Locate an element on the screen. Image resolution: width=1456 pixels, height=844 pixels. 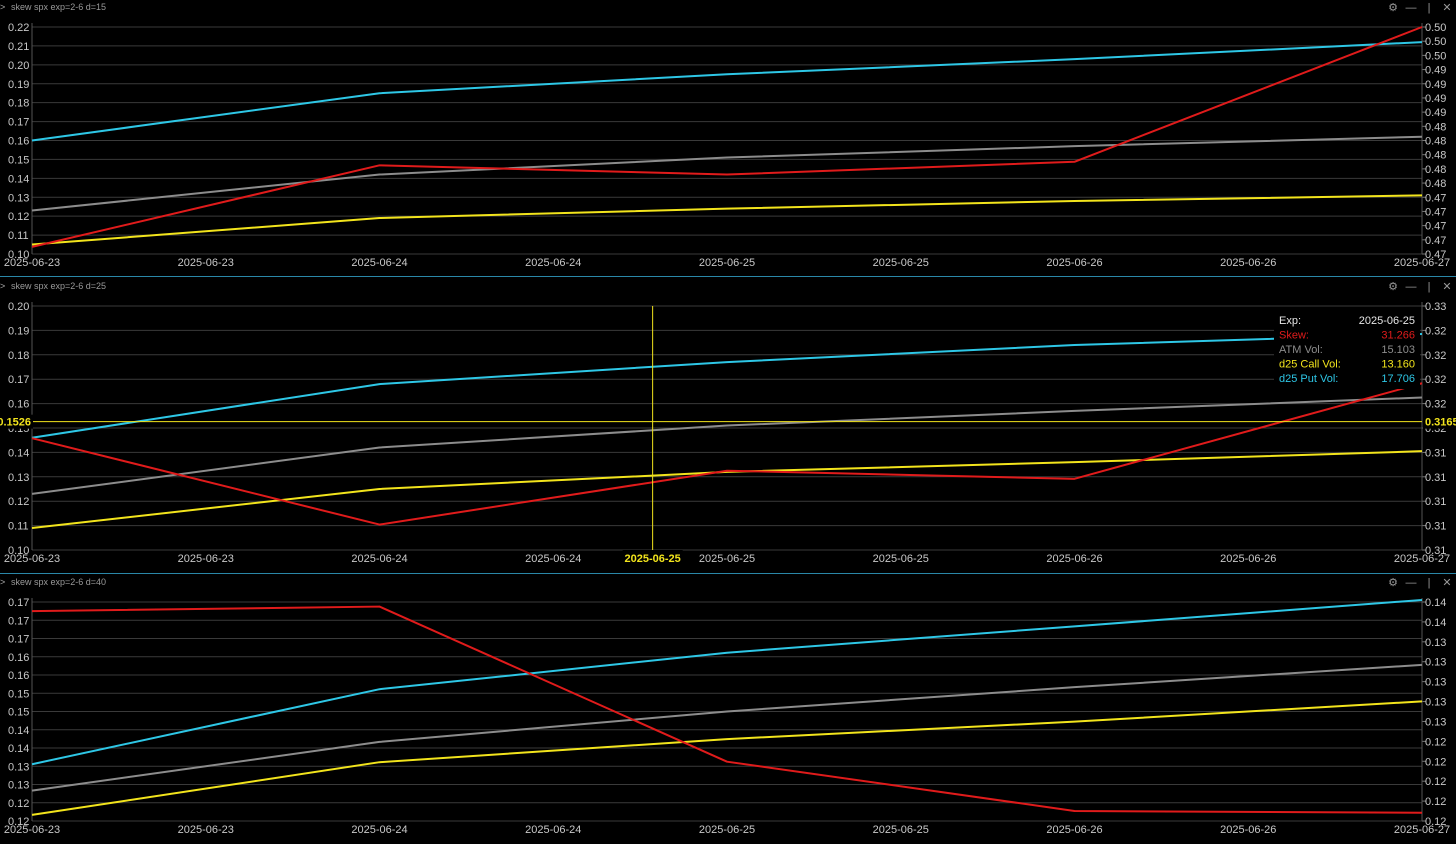
panel-divider is located at coordinates (728, 276).